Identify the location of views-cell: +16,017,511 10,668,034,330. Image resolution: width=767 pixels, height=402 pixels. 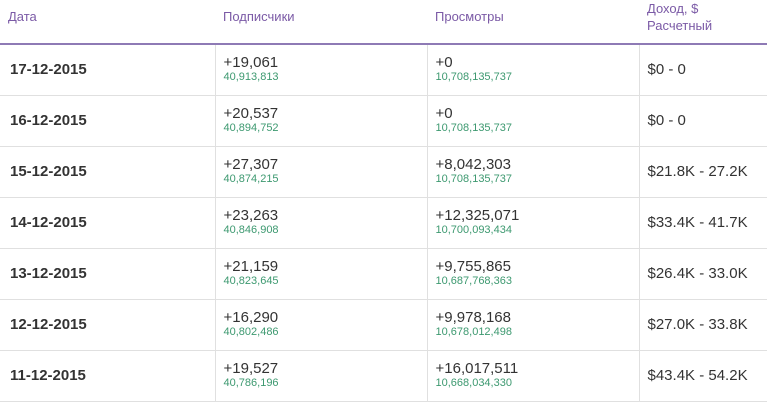
(532, 376).